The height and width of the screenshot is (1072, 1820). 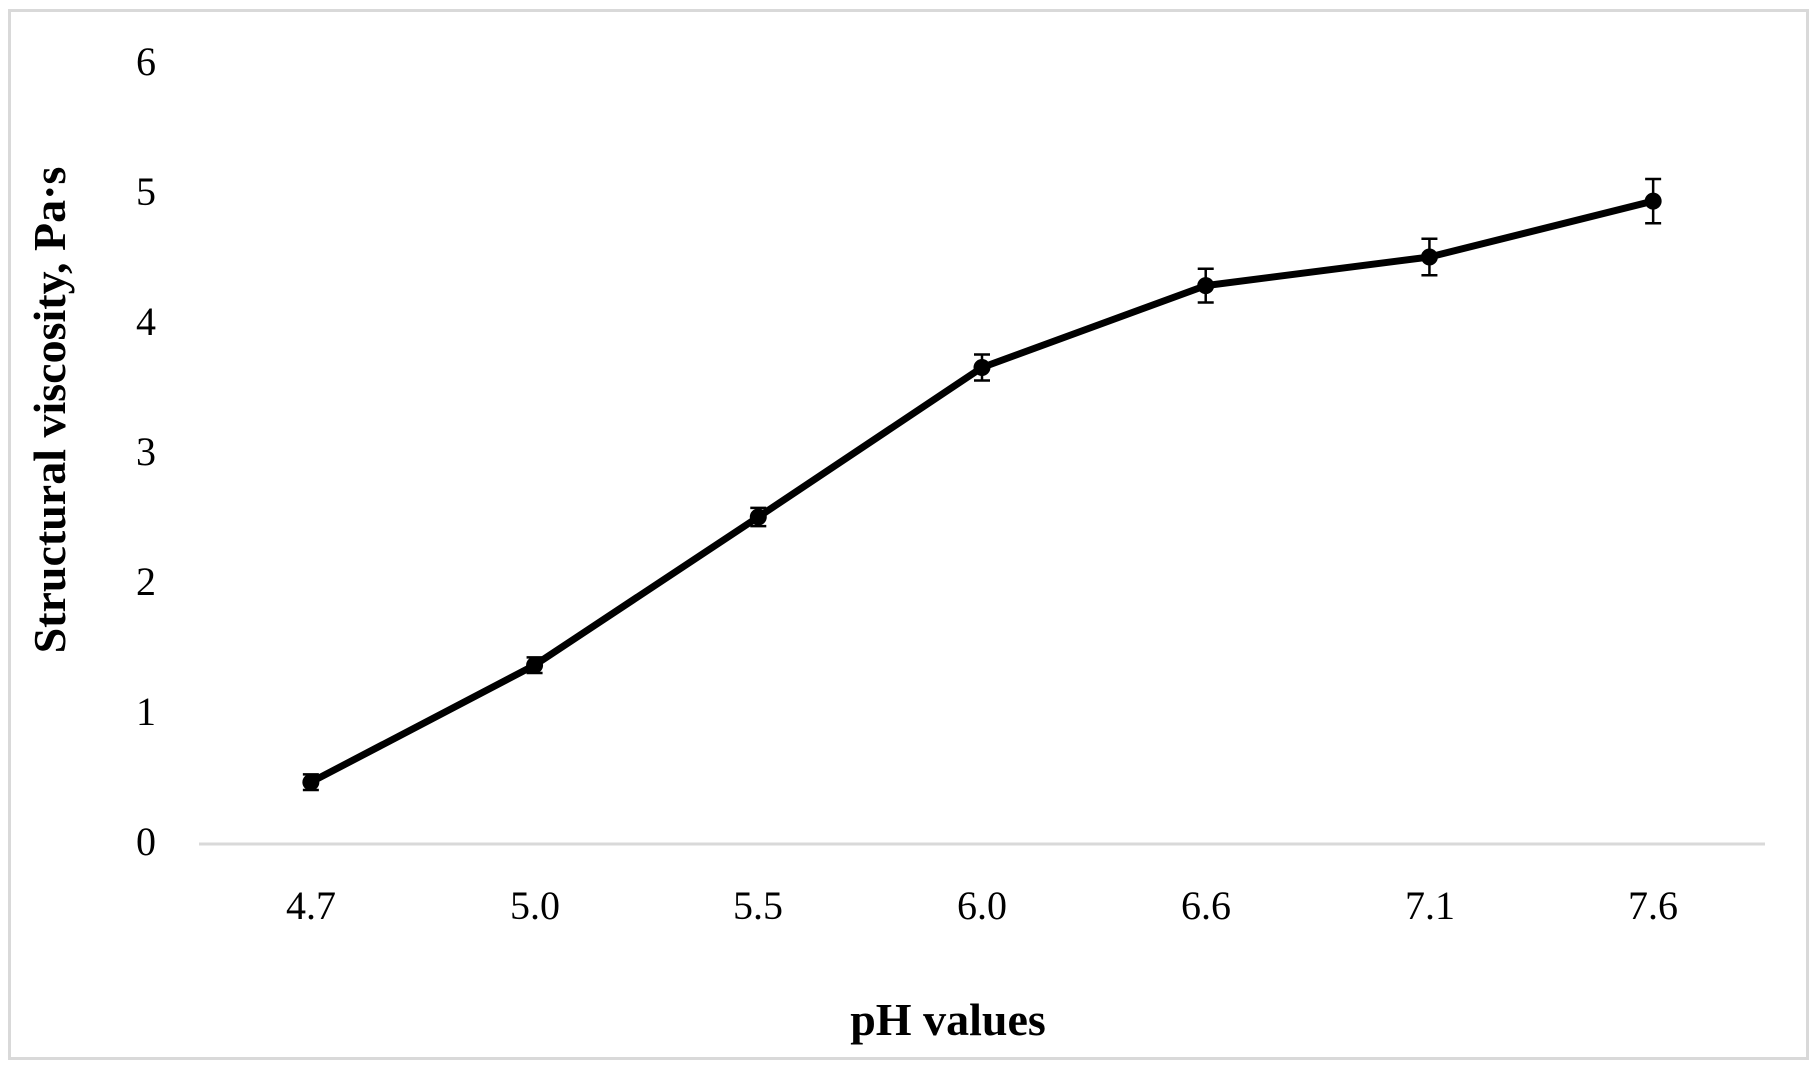 I want to click on x-axis-title: pH values, so click(x=948, y=1019).